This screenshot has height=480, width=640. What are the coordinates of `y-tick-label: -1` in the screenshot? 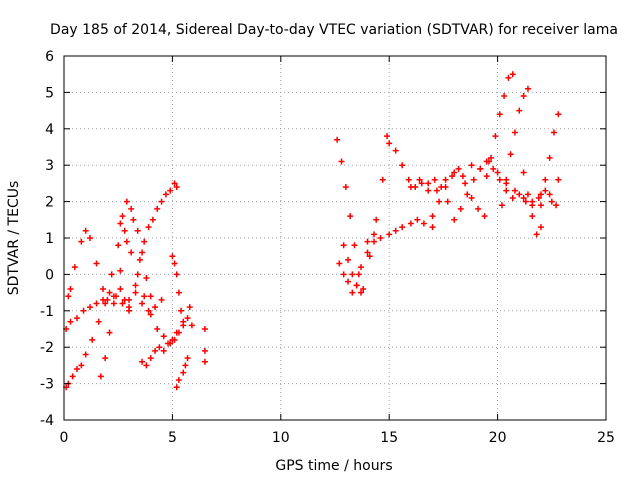 It's located at (47, 312).